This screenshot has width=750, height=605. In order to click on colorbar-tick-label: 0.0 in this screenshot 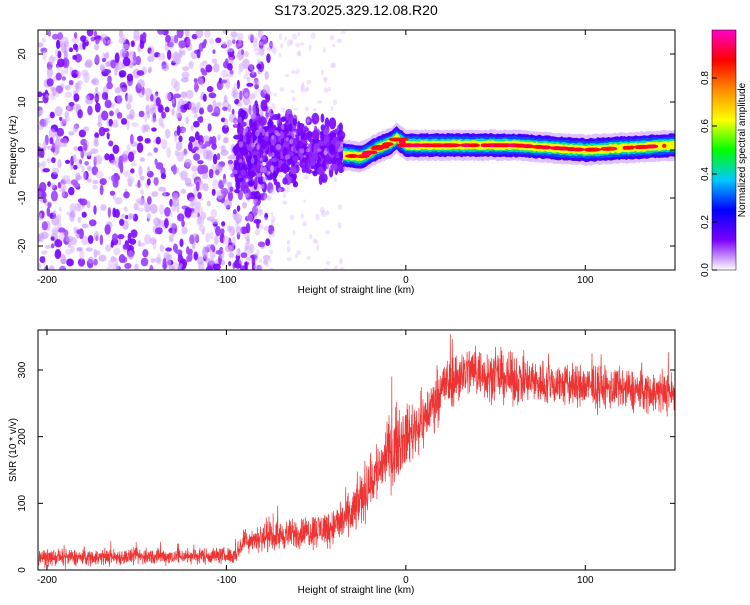, I will do `click(705, 270)`.